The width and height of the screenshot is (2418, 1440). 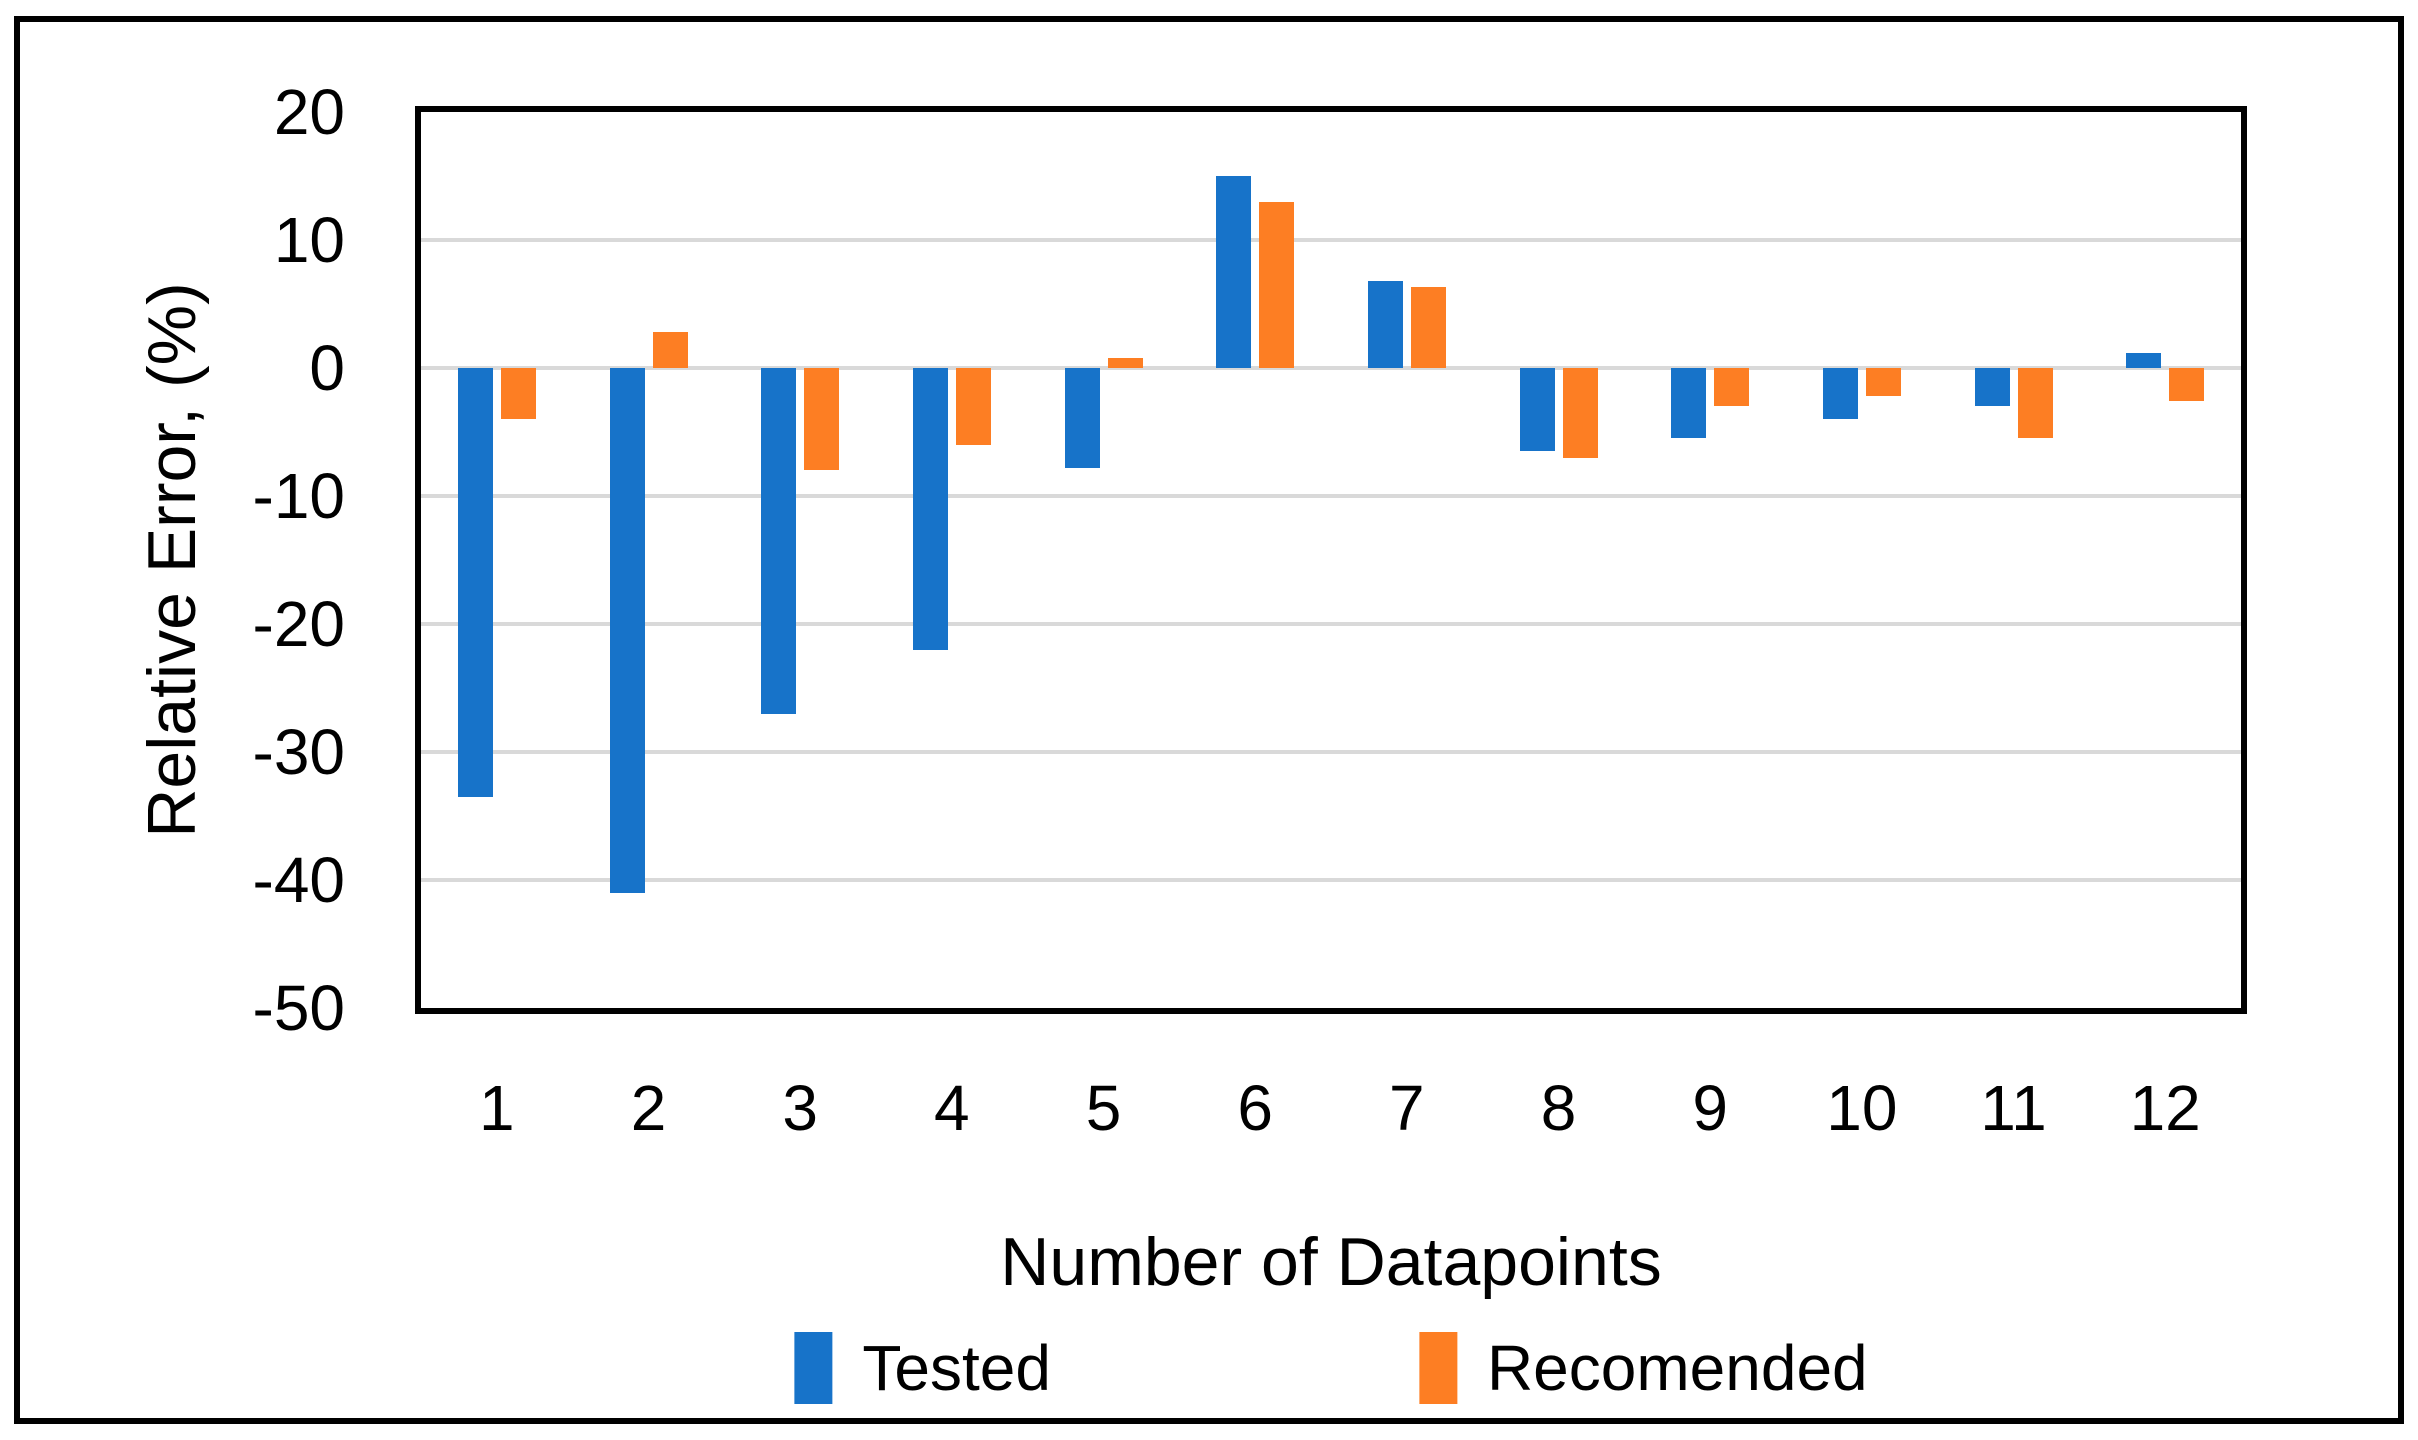 What do you see at coordinates (497, 1108) in the screenshot?
I see `x-tick-label-1: 1` at bounding box center [497, 1108].